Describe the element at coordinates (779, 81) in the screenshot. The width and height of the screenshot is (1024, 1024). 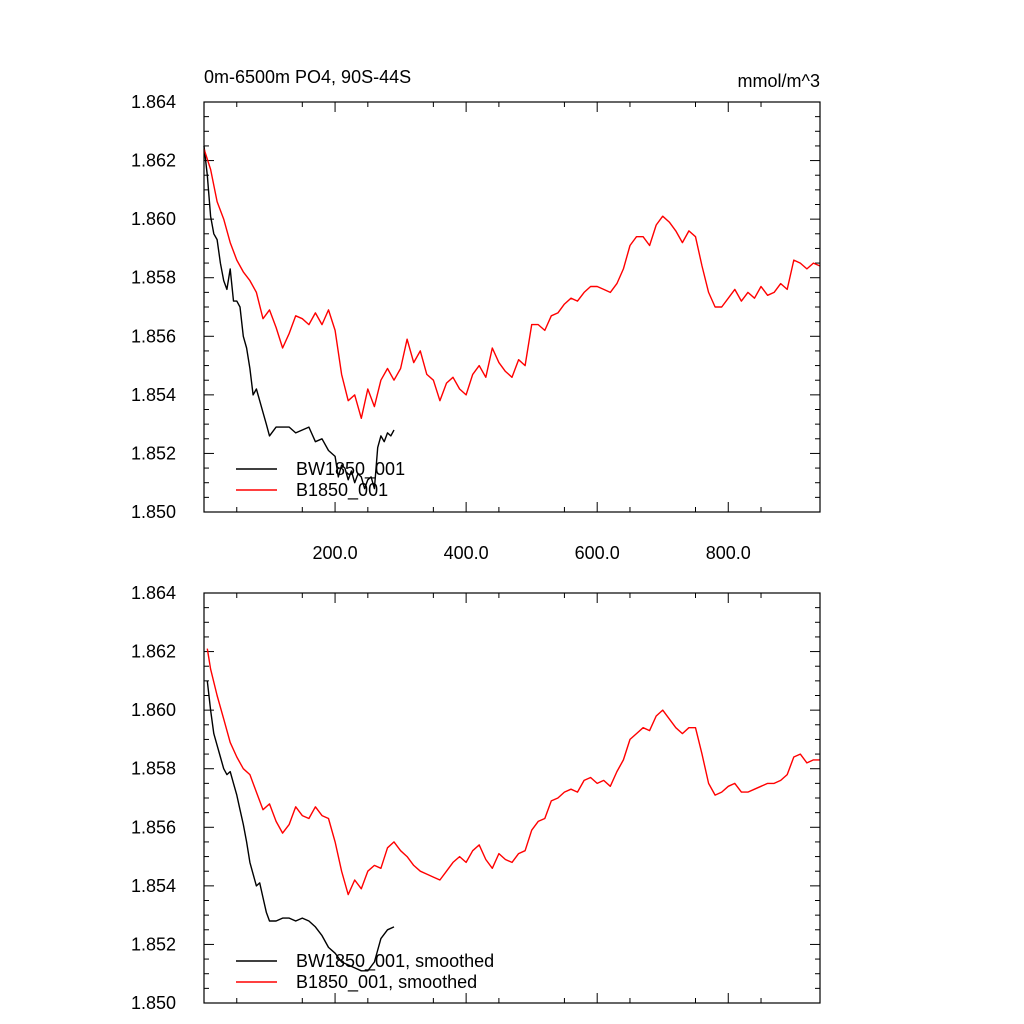
I see `units-label: mmol/m^3` at that location.